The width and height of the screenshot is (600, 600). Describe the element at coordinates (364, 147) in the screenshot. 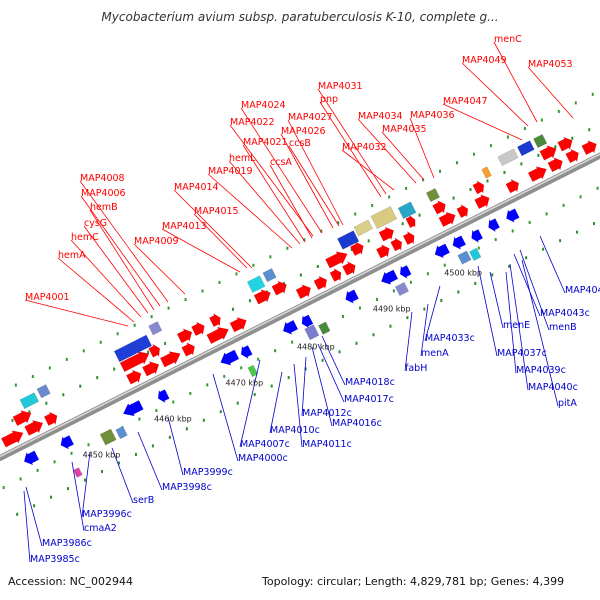

I see `forward-gene-label: MAP4032` at that location.